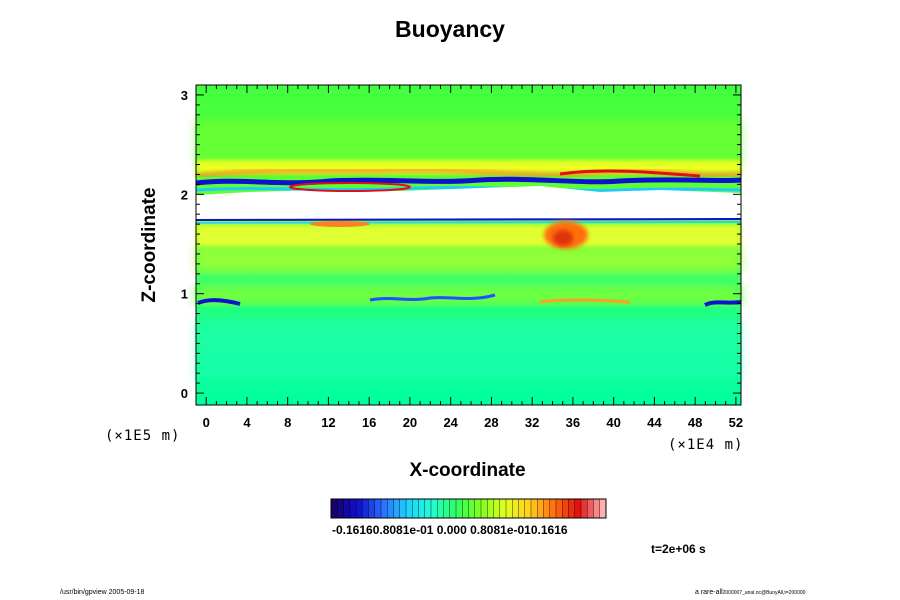 Image resolution: width=900 pixels, height=600 pixels. I want to click on red-blob, so click(563, 238).